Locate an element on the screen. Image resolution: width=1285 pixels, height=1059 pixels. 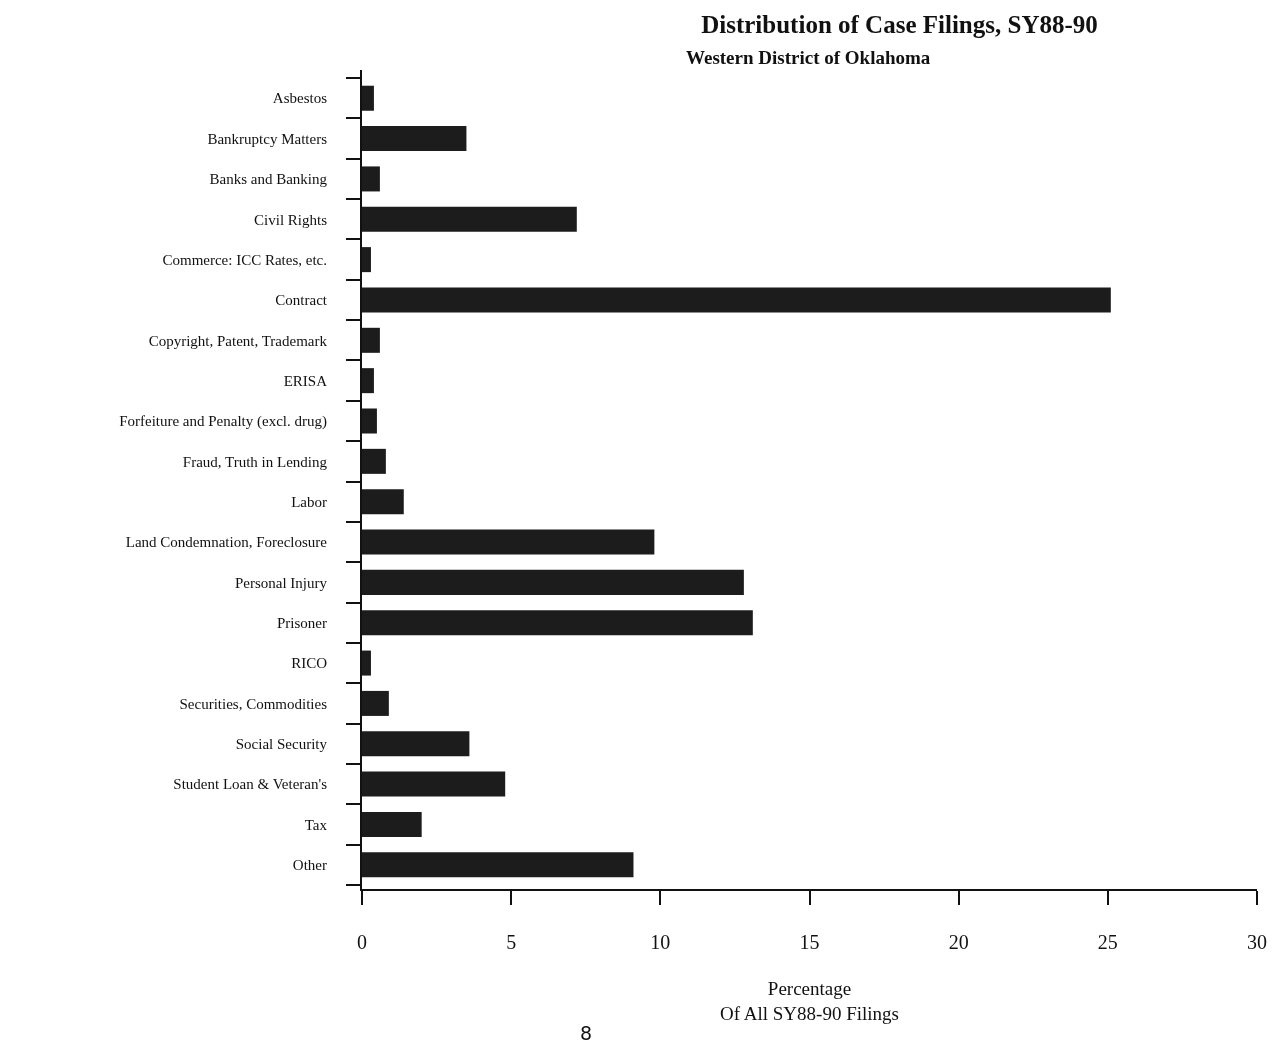
x-tick-label: 10 is located at coordinates (660, 942).